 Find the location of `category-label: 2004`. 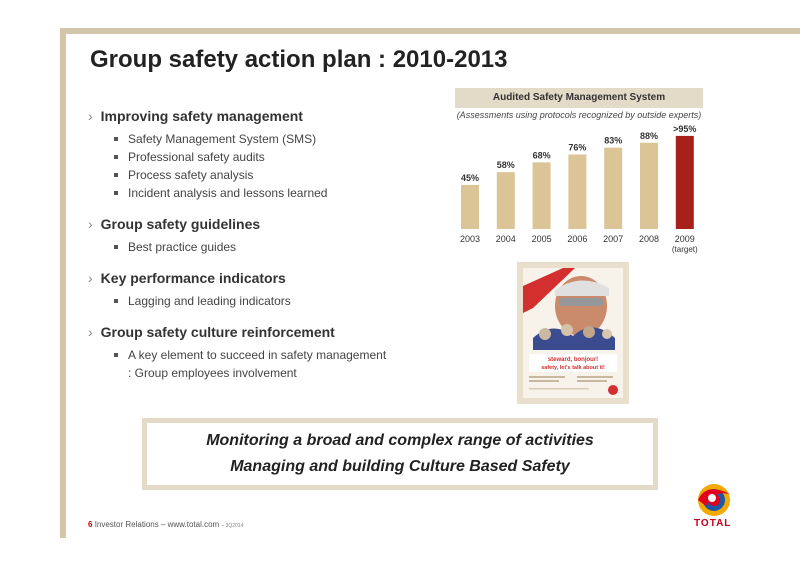

category-label: 2004 is located at coordinates (506, 239).